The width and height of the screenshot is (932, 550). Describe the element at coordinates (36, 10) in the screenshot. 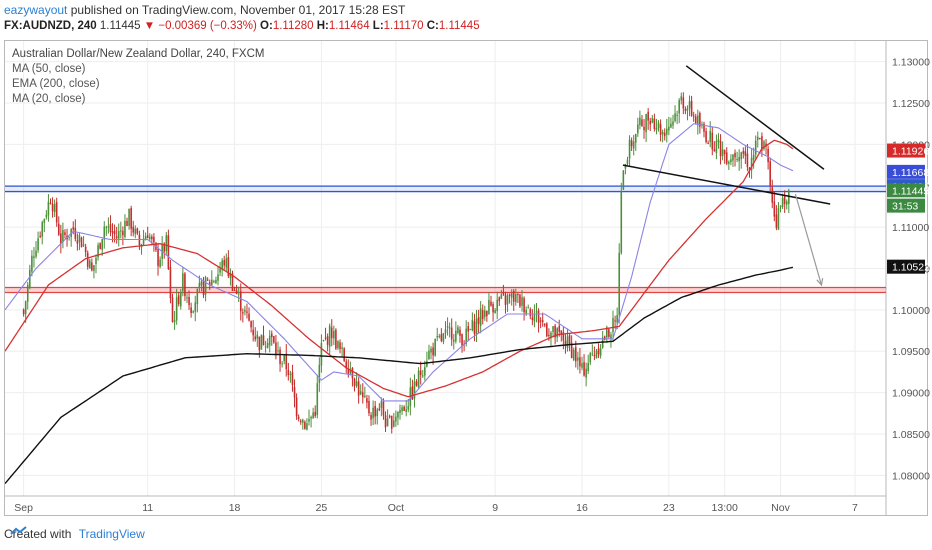

I see `author-link: eazywayout` at that location.